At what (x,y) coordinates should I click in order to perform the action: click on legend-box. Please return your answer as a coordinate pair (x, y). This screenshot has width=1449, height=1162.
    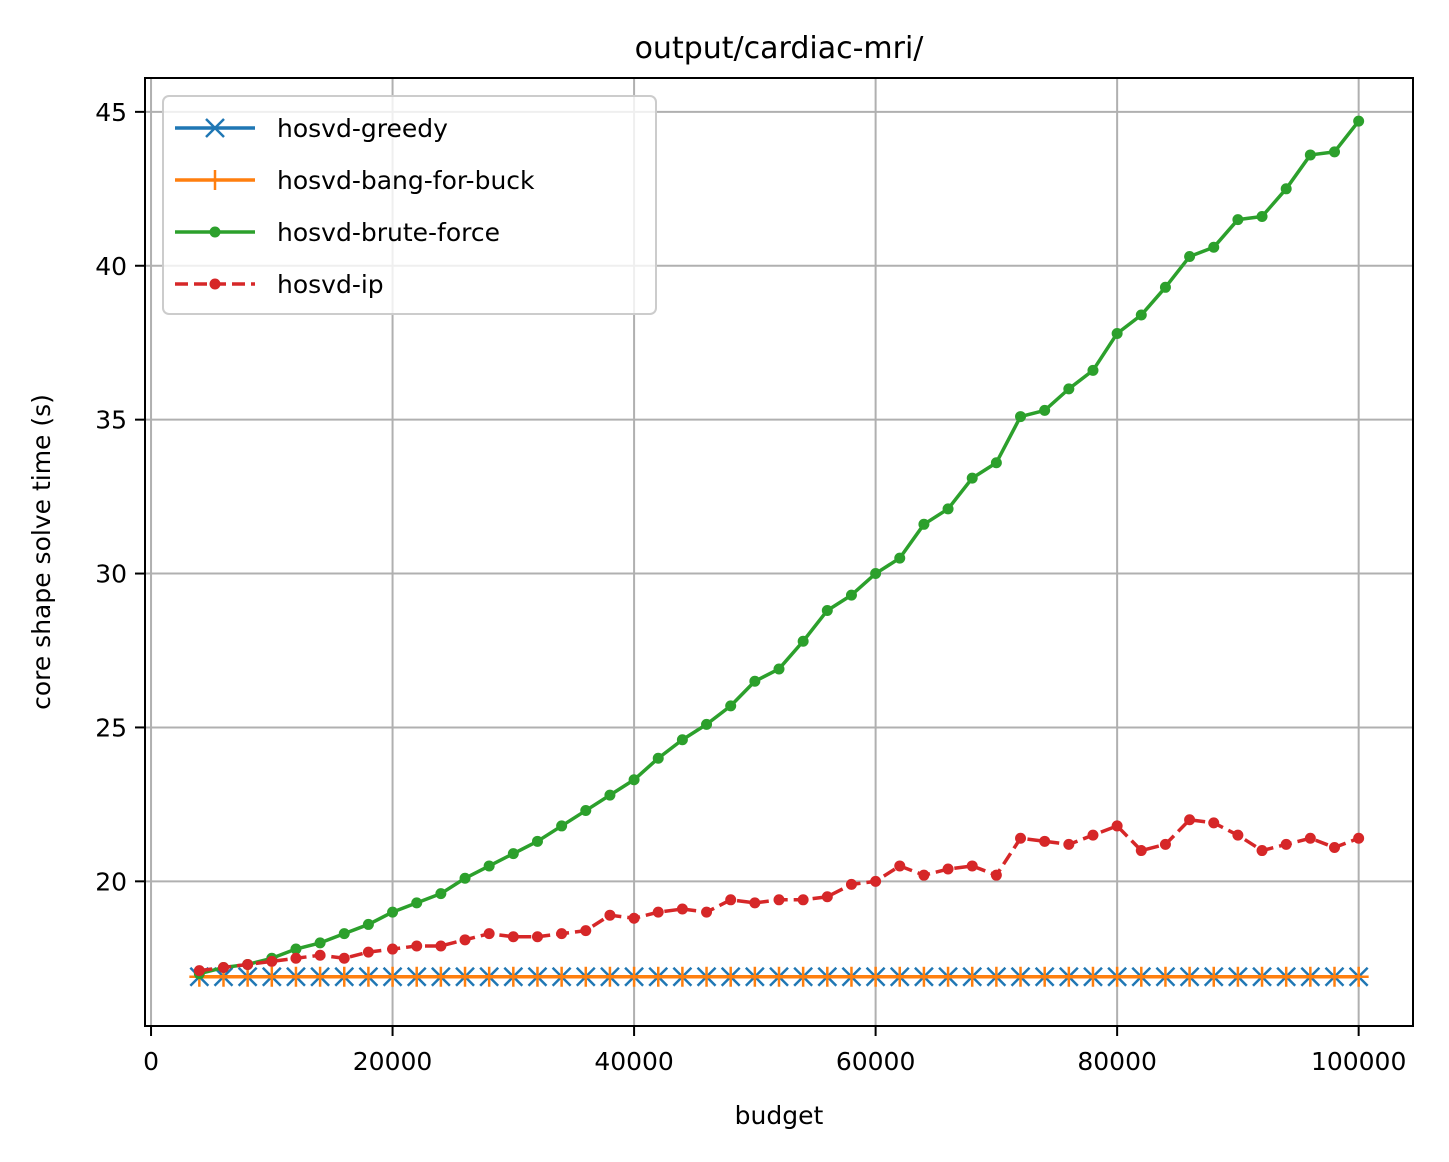
    Looking at the image, I should click on (409, 205).